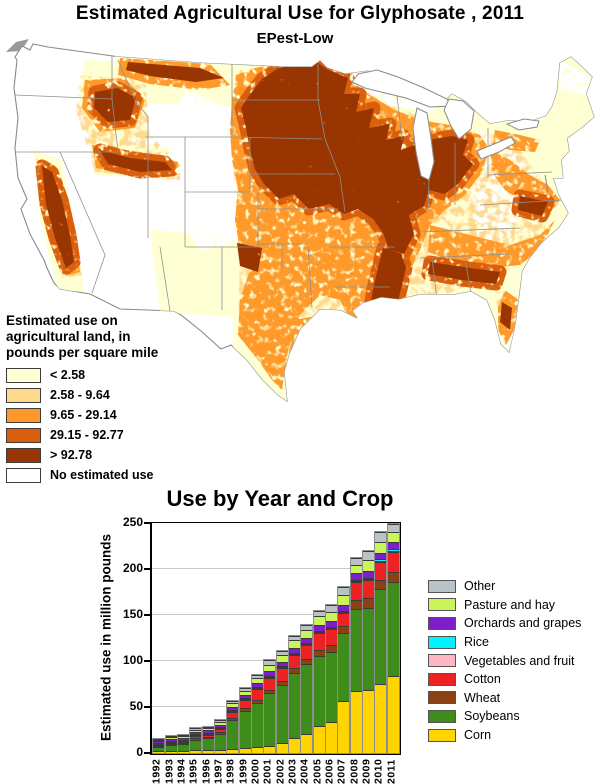 The width and height of the screenshot is (600, 784). I want to click on bar-1998, so click(233, 727).